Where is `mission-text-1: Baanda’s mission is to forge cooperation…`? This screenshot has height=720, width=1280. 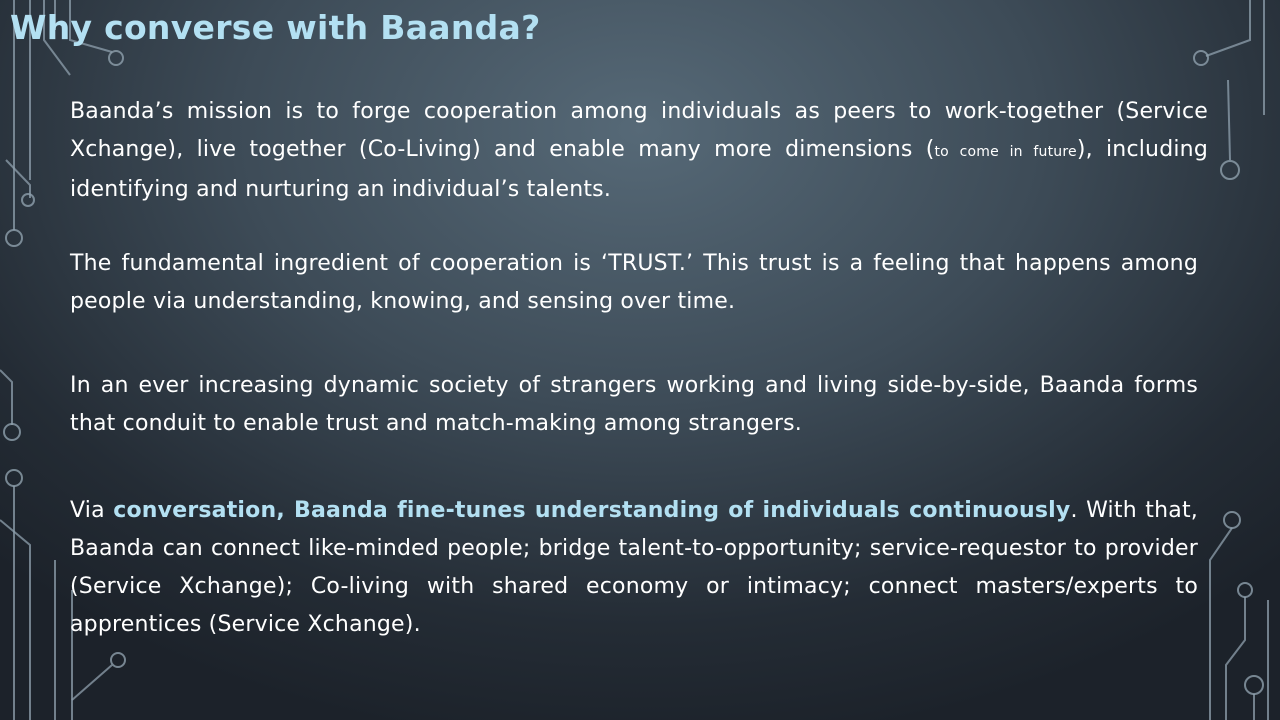 mission-text-1: Baanda’s mission is to forge cooperation… is located at coordinates (639, 130).